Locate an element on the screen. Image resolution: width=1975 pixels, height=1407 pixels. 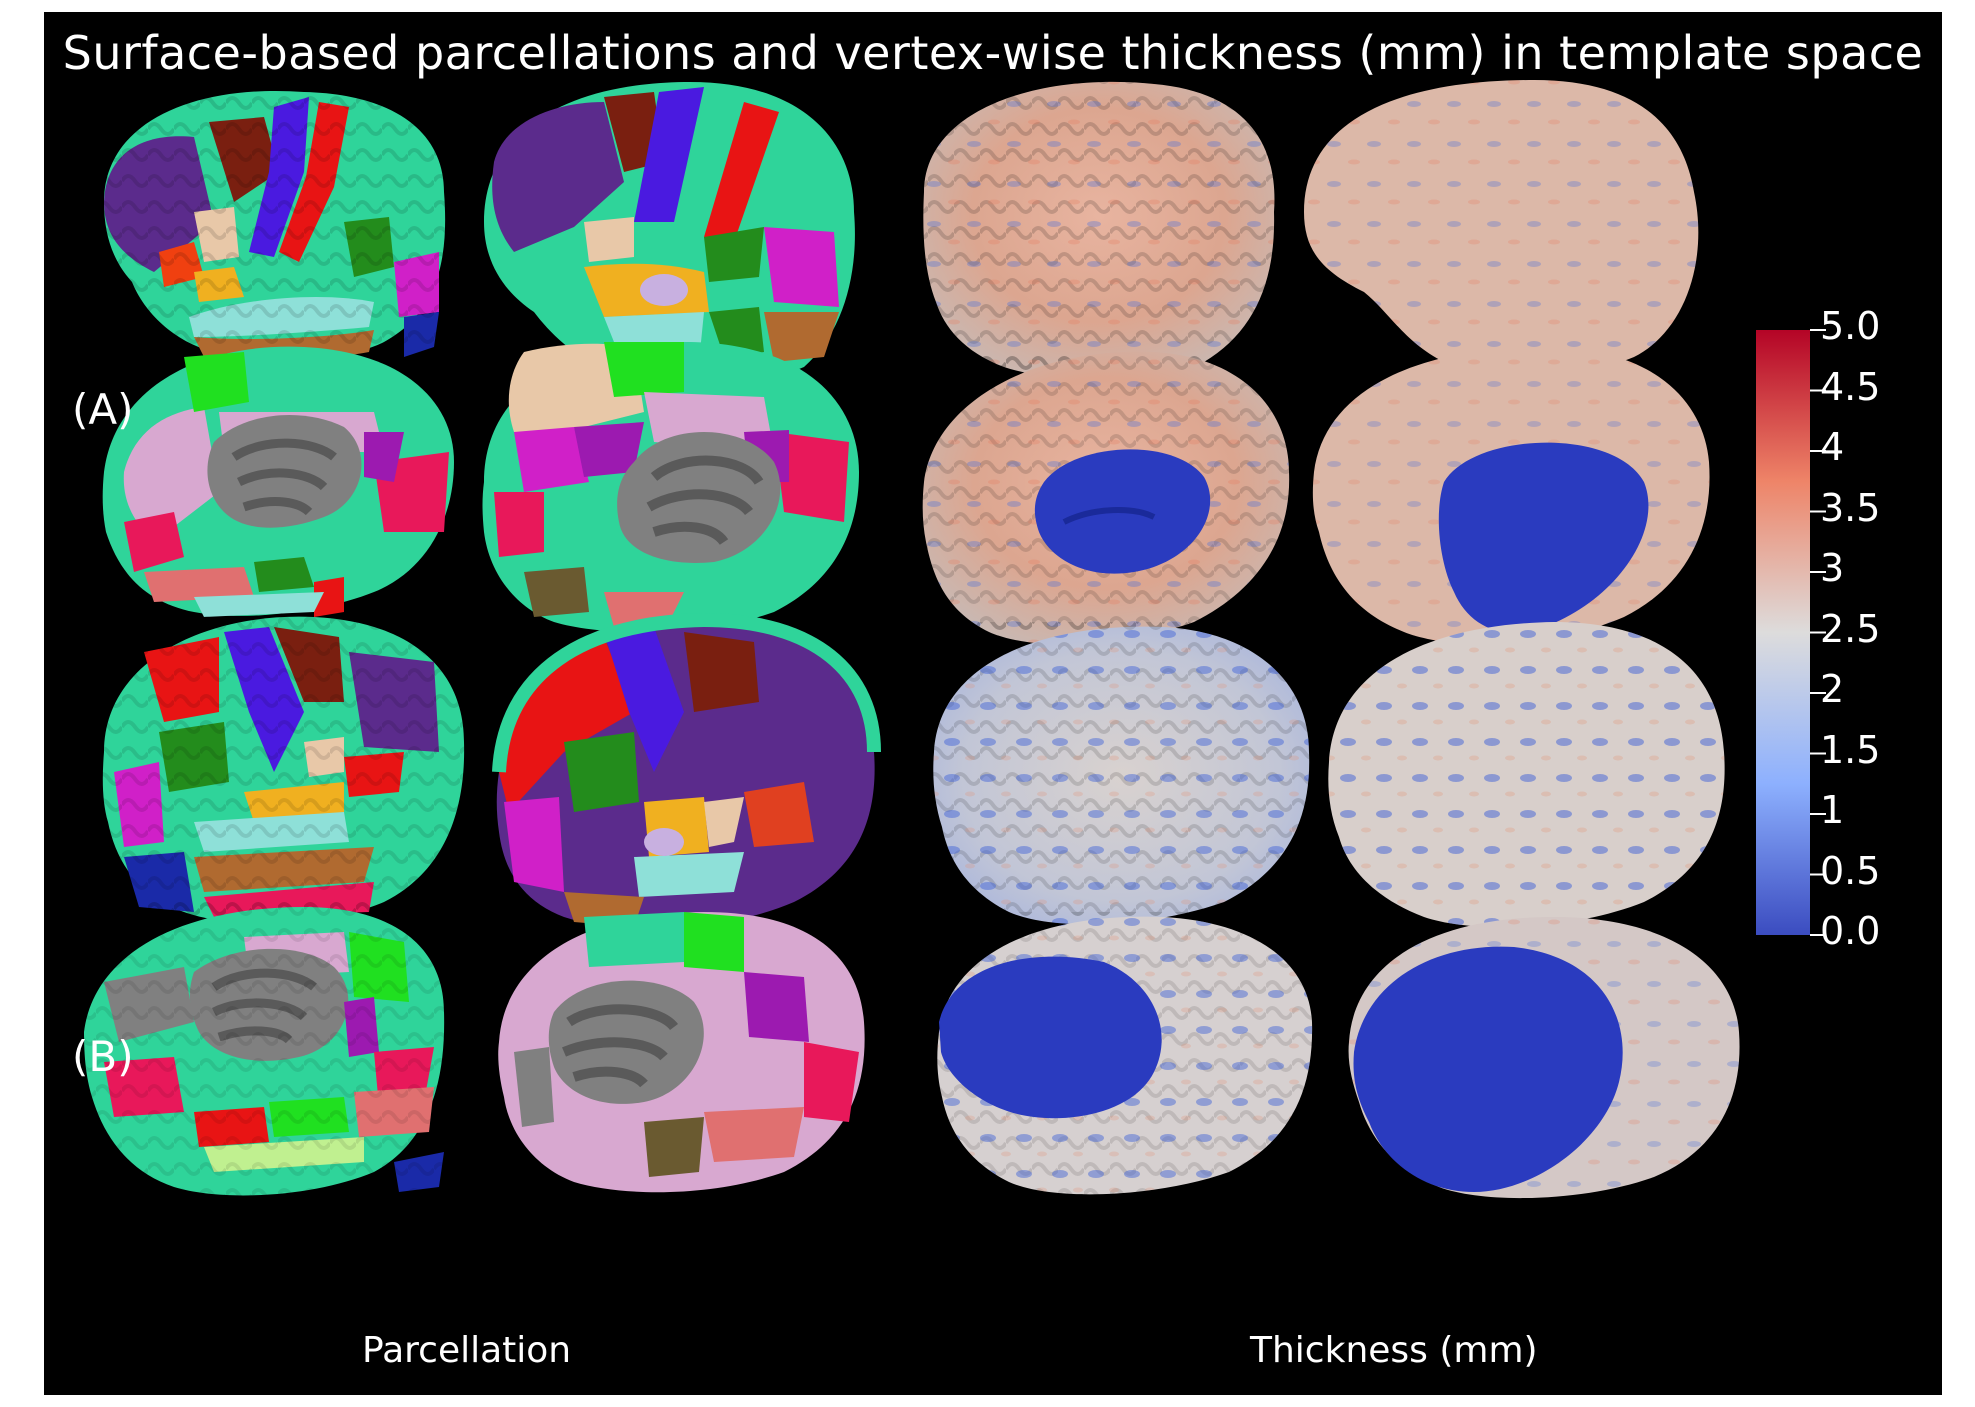
colorbar-tick-label: 1.5 is located at coordinates (1850, 749).